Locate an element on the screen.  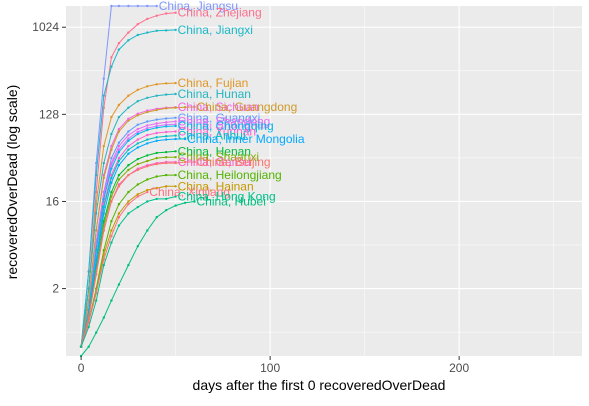
series-label: China, Hubei is located at coordinates (231, 202).